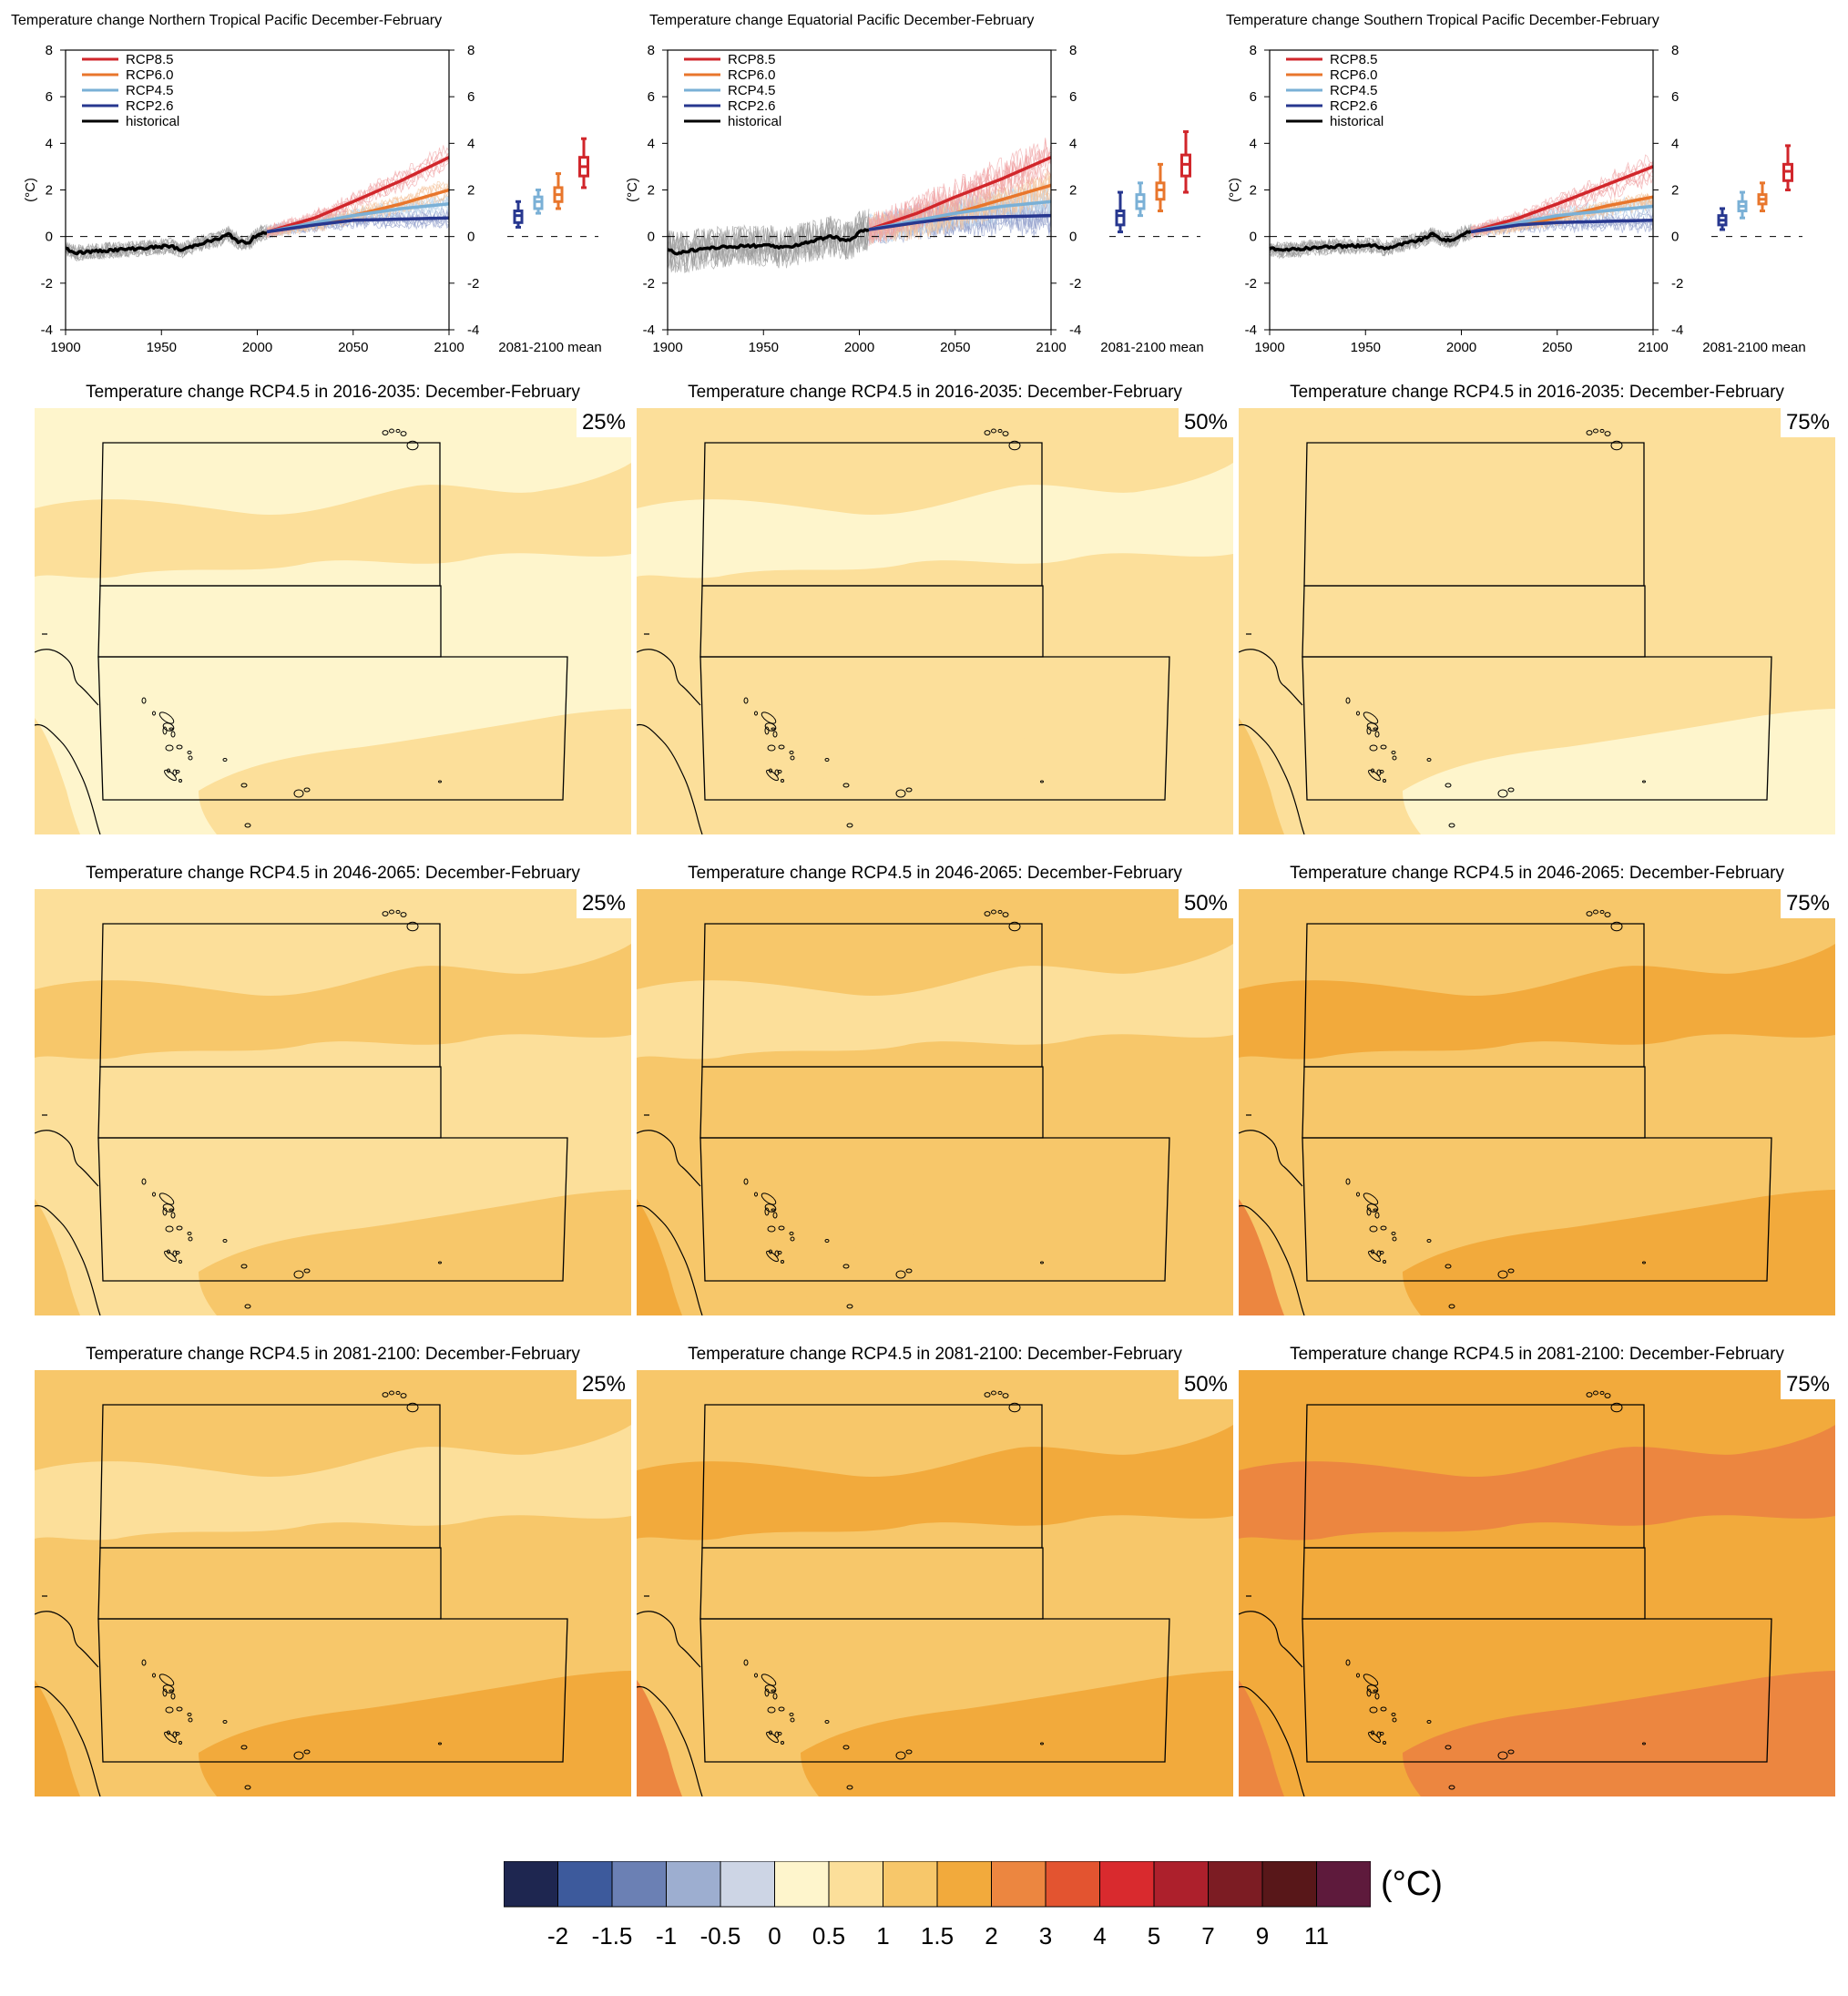  What do you see at coordinates (1808, 903) in the screenshot?
I see `percentile-label: 75%` at bounding box center [1808, 903].